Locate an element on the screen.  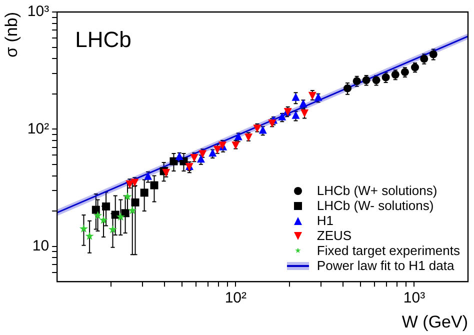
legend-label: Fixed target experiments is located at coordinates (388, 250).